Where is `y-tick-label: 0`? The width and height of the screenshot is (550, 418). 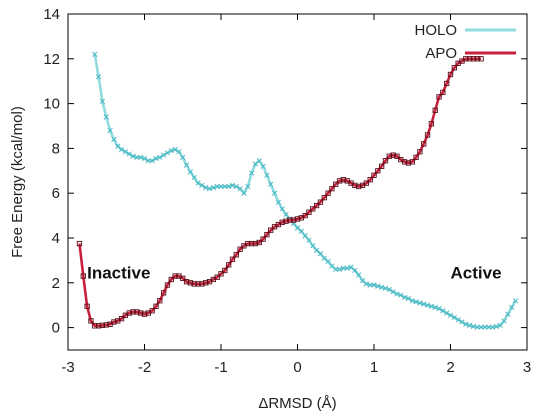
y-tick-label: 0 is located at coordinates (56, 328).